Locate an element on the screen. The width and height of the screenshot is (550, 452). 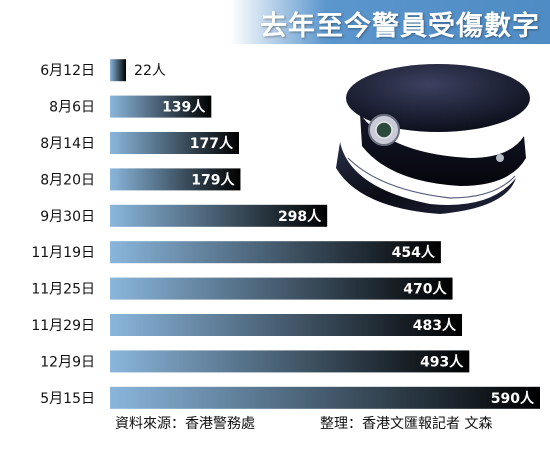
source-note: 資料來源：香港警務處 is located at coordinates (185, 424).